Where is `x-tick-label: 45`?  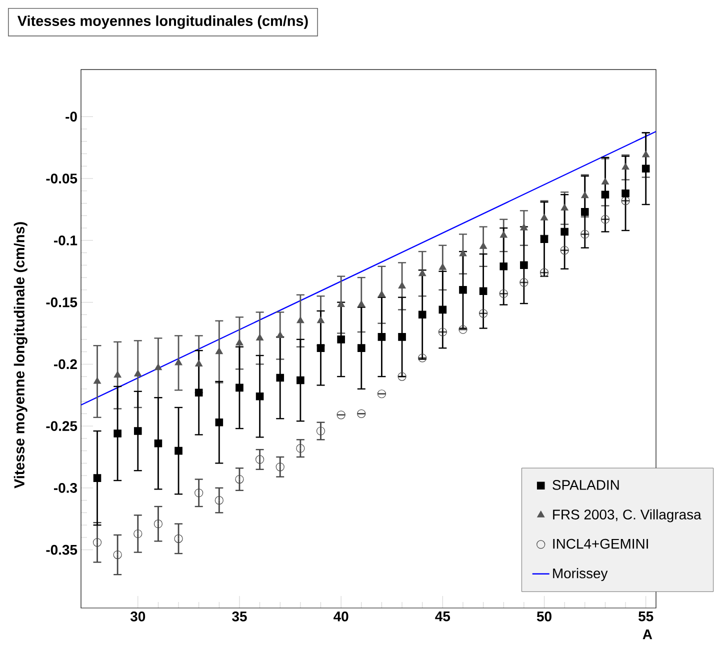 x-tick-label: 45 is located at coordinates (442, 617).